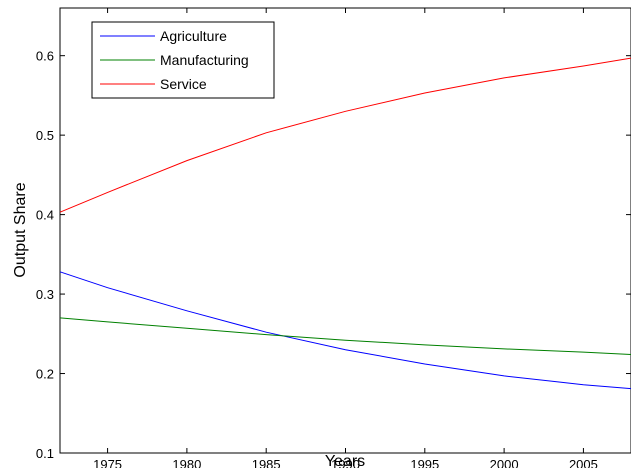 The image size is (631, 468). Describe the element at coordinates (345, 336) in the screenshot. I see `series-line-manufacturing` at that location.